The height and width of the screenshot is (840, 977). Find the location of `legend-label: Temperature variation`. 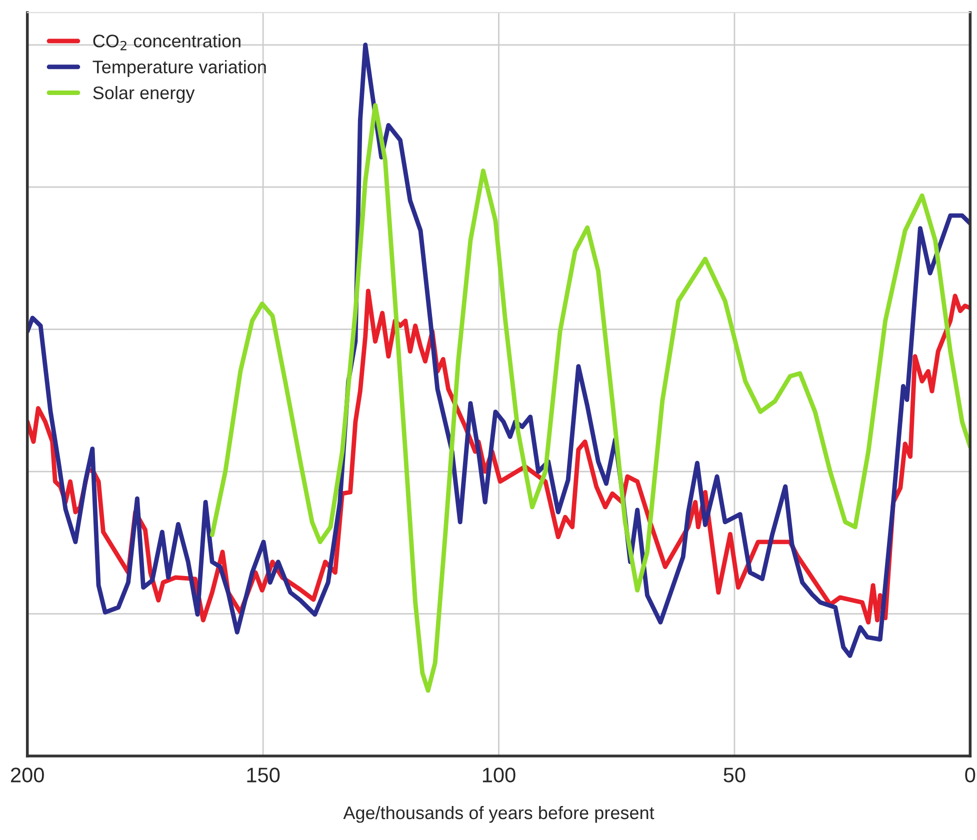

legend-label: Temperature variation is located at coordinates (179, 68).